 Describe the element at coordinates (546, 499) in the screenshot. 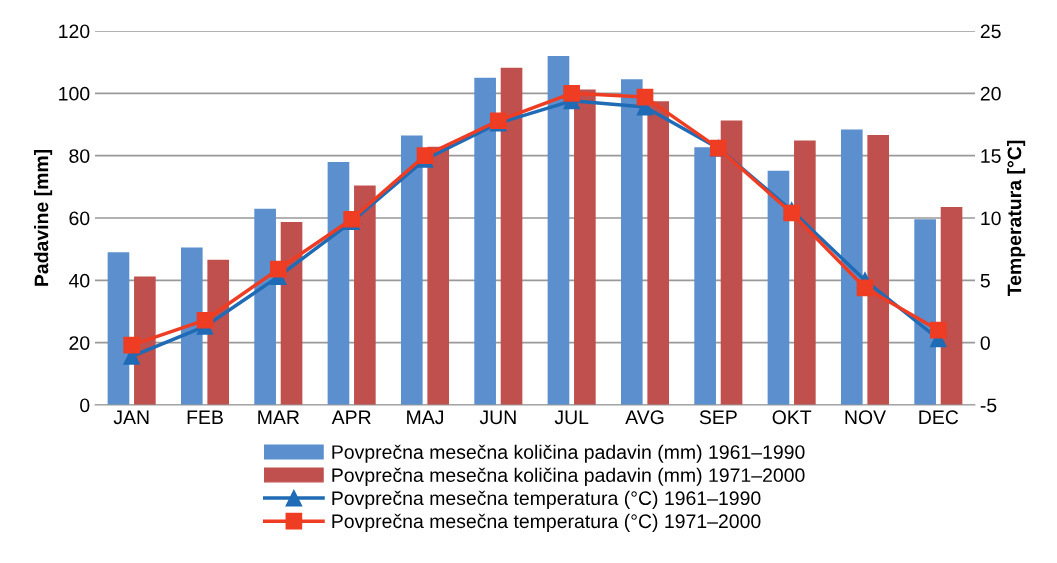

I see `legend-label: Povprečna mesečna temperatura (°C) 1961–1990` at that location.